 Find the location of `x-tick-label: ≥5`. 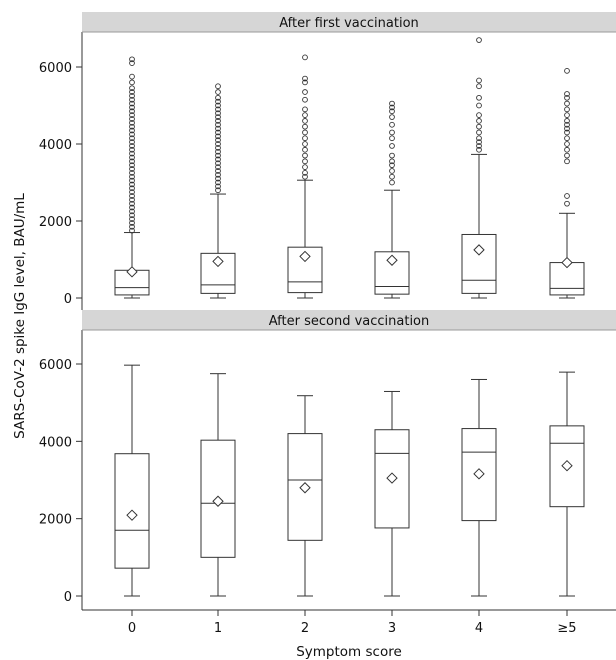

x-tick-label: ≥5 is located at coordinates (566, 628).